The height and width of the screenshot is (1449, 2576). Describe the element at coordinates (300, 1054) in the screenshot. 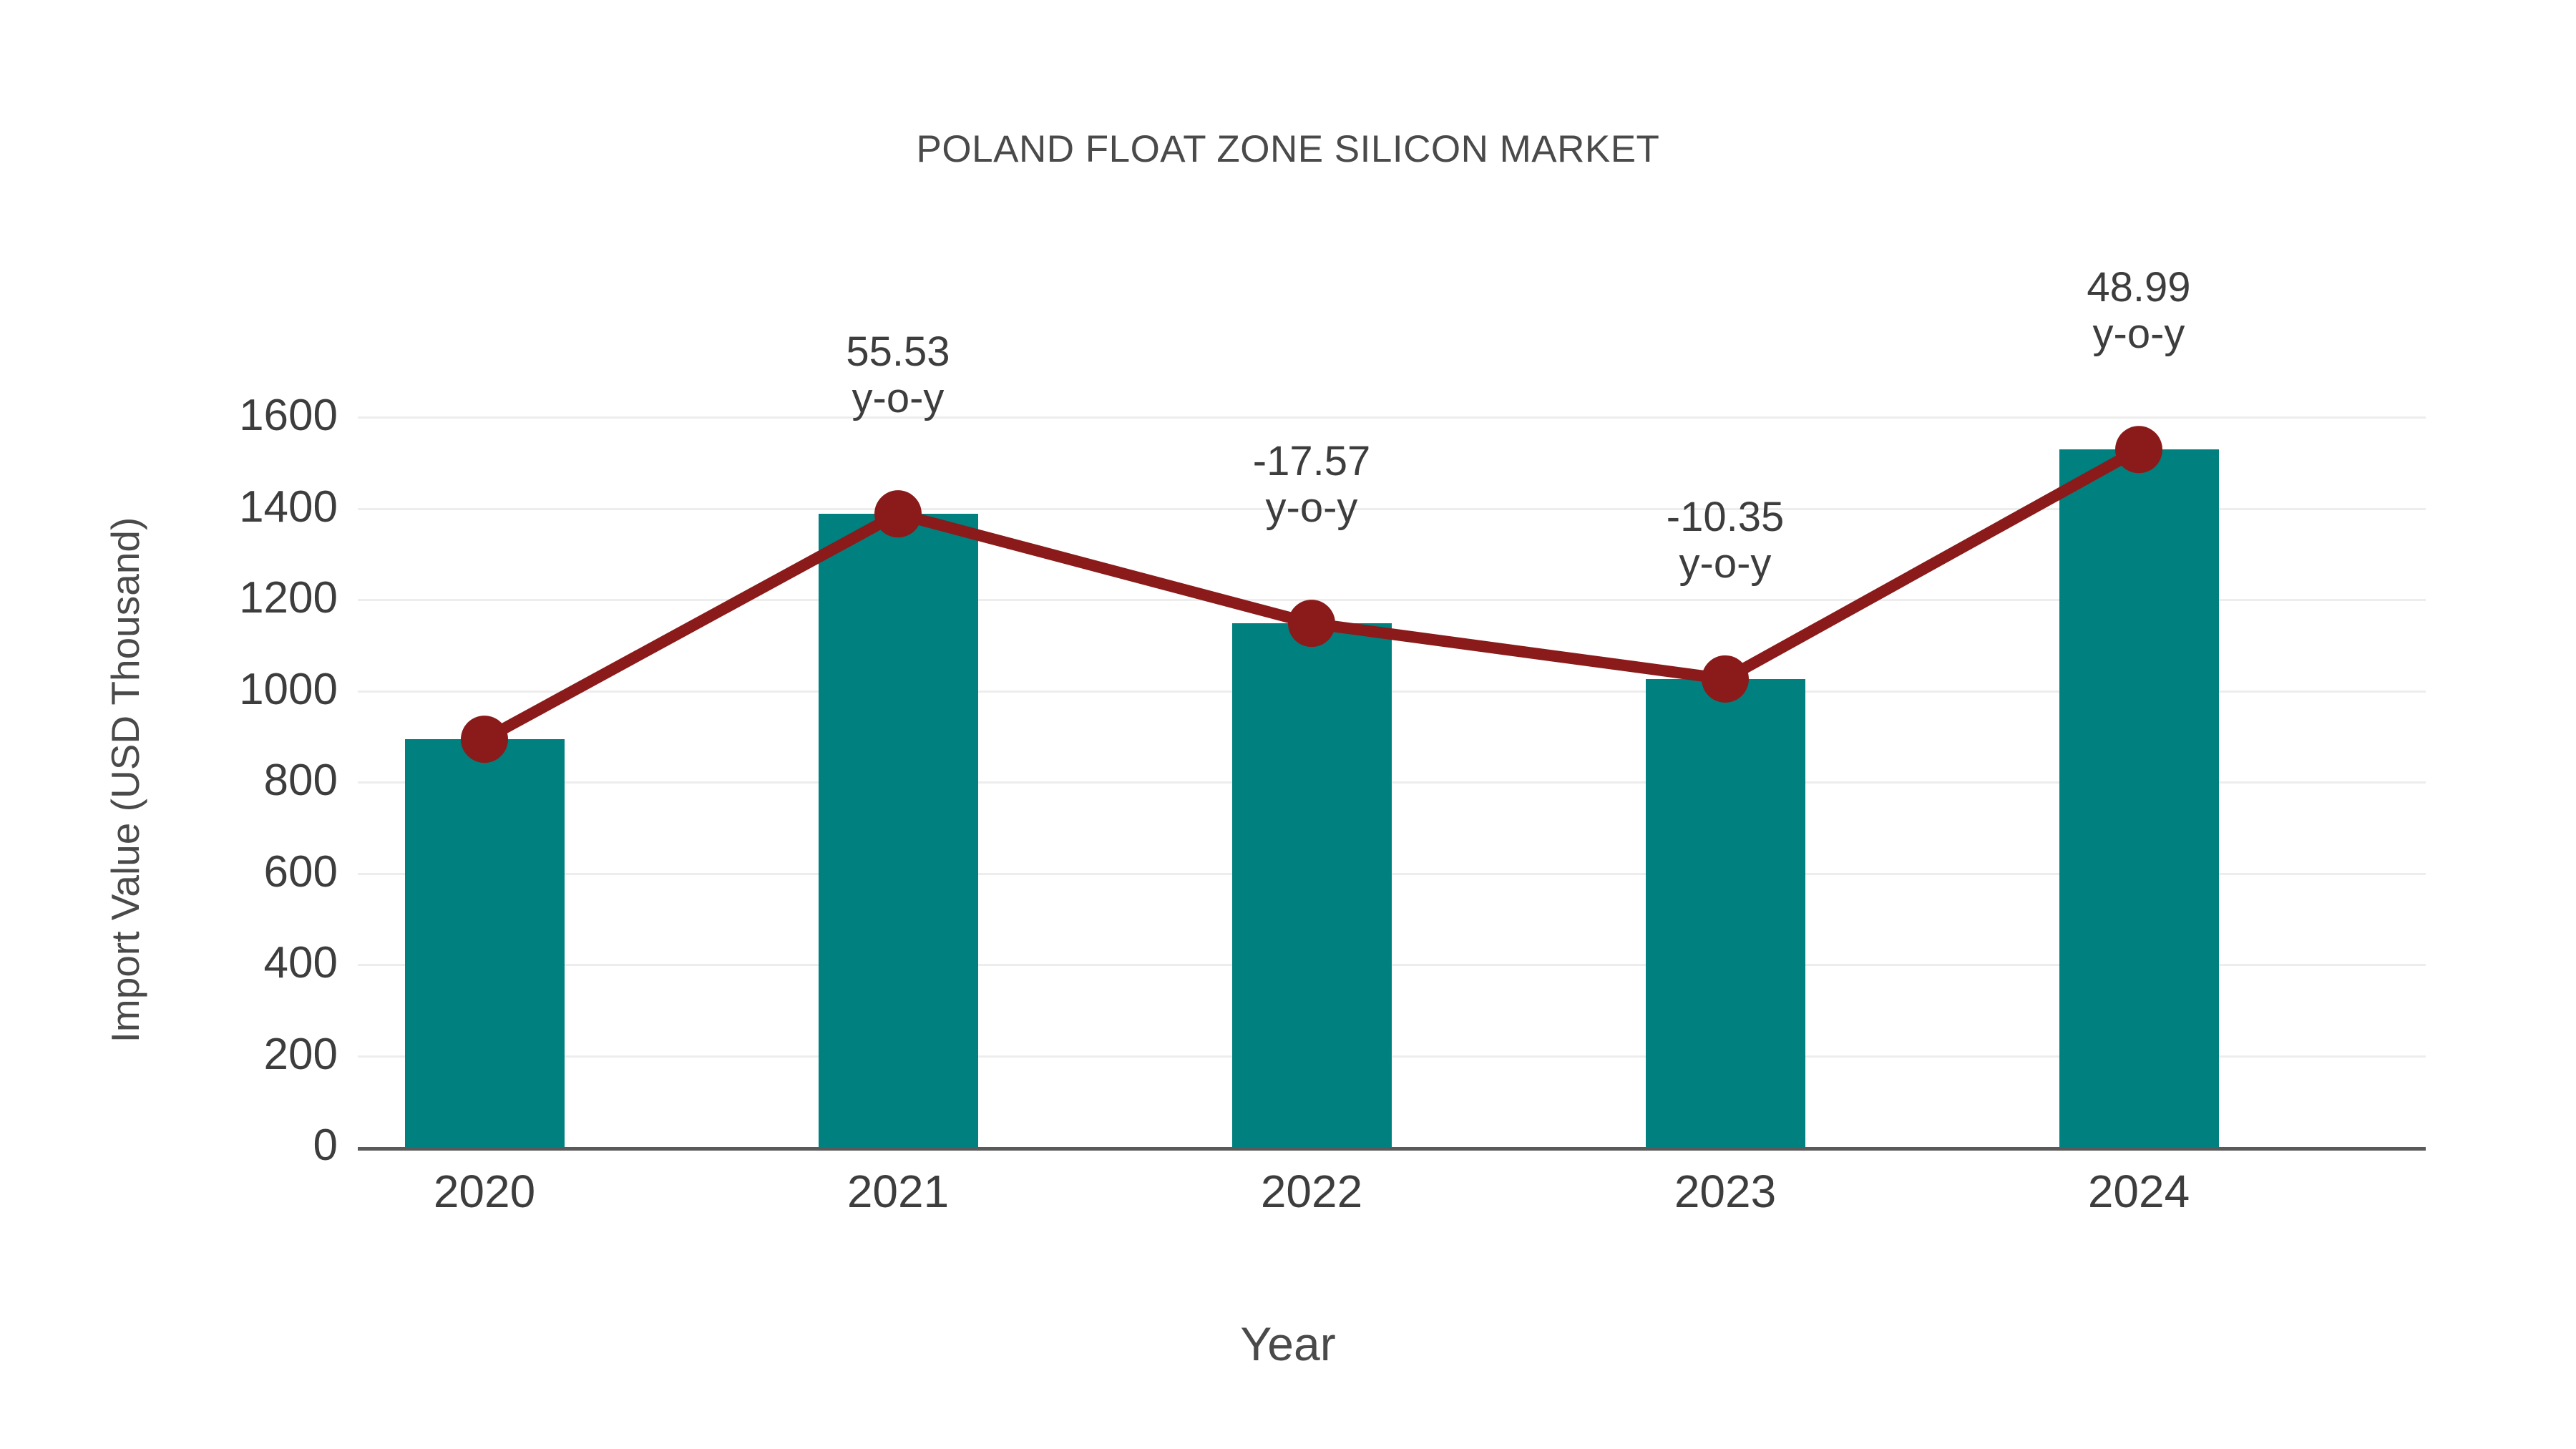

I see `y-axis-tick-label: 200` at that location.